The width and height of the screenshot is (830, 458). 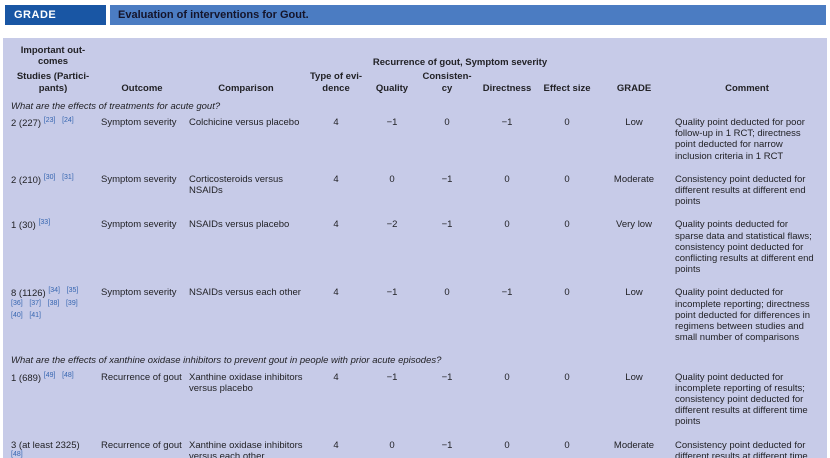 I want to click on citation-link: [38], so click(x=53, y=303).